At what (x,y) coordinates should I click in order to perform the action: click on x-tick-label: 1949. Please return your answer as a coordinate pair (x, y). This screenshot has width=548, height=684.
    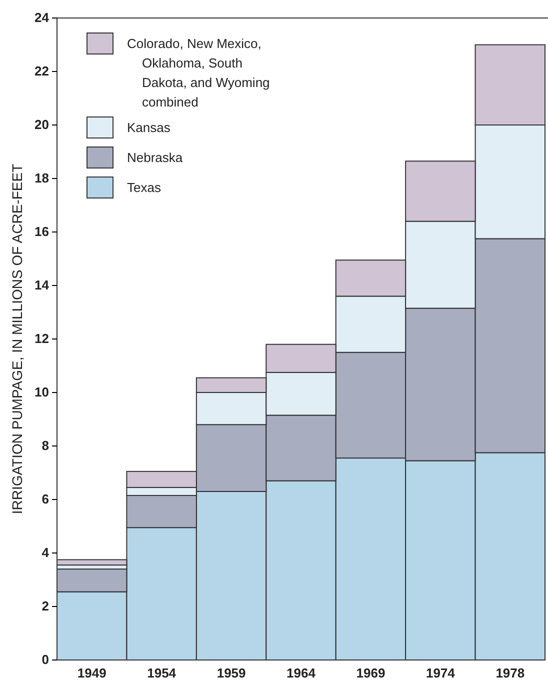
    Looking at the image, I should click on (91, 672).